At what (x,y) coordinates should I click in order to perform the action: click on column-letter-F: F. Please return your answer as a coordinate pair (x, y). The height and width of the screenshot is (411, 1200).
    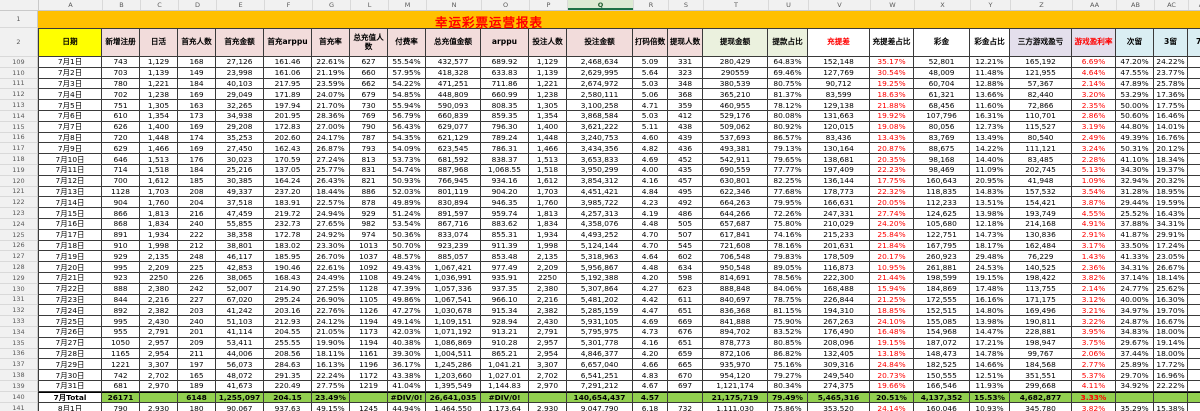
    Looking at the image, I should click on (289, 5).